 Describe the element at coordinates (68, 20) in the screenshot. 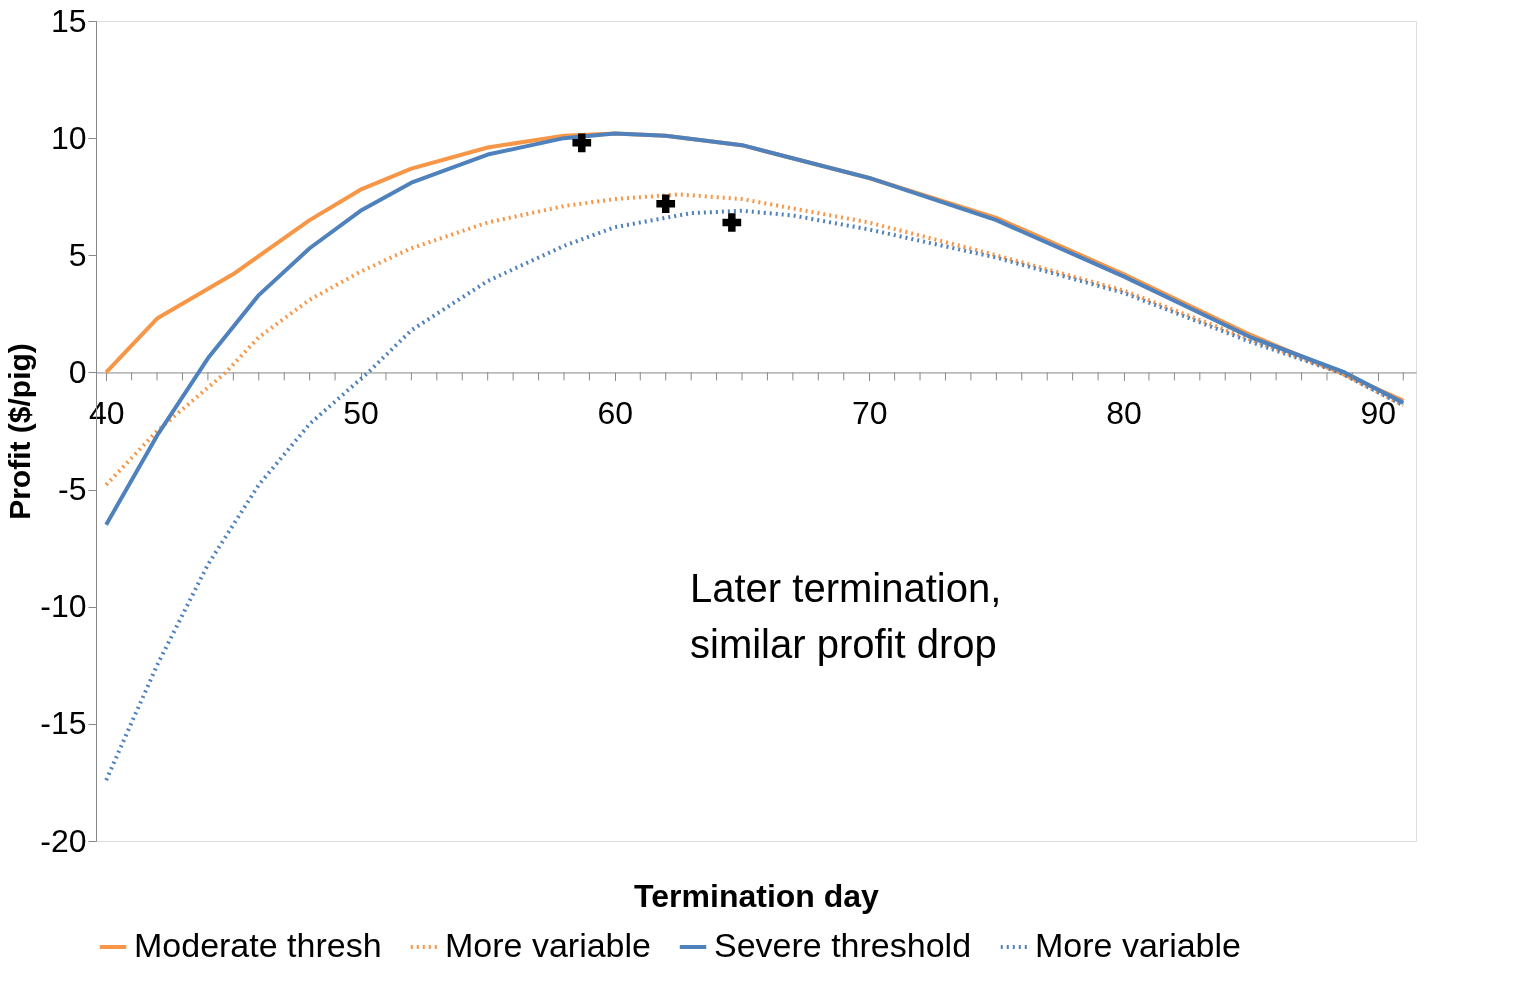

I see `y-tick-label: 15` at that location.